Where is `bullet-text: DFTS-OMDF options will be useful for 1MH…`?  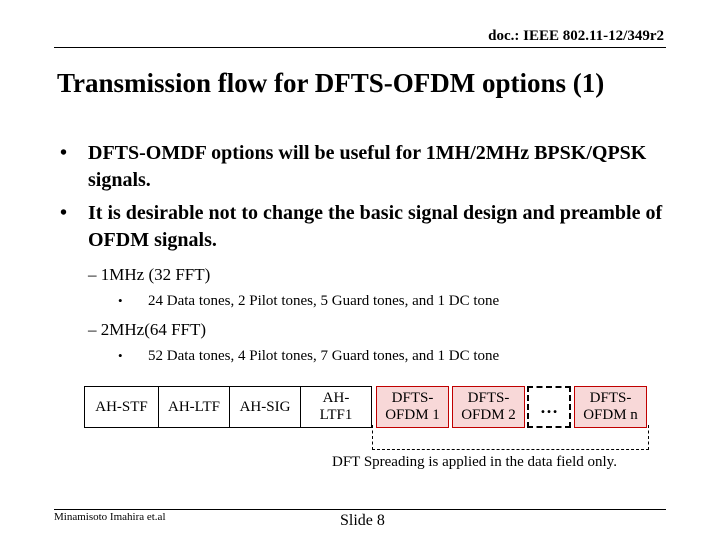
bullet-text: DFTS-OMDF options will be useful for 1MH… is located at coordinates (367, 166).